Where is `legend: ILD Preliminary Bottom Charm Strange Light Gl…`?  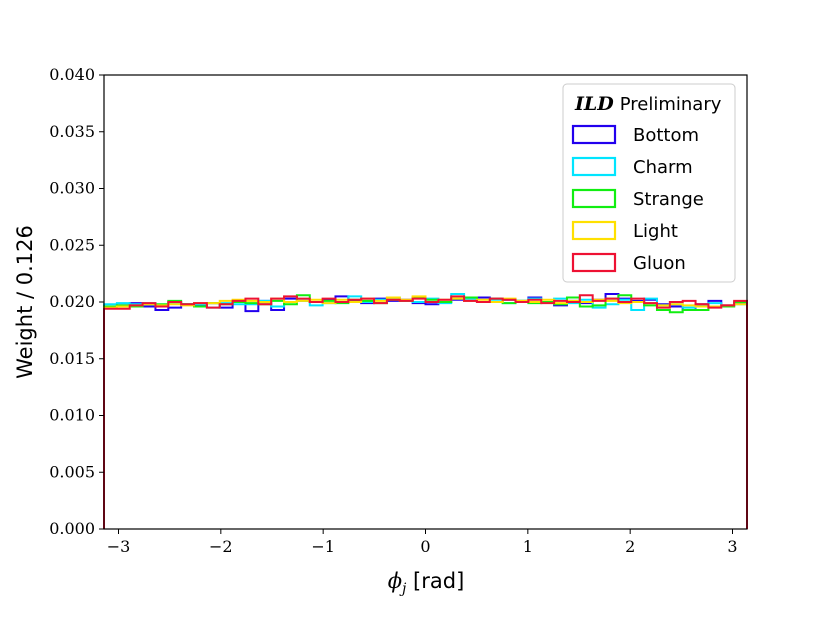 legend: ILD Preliminary Bottom Charm Strange Light Gl… is located at coordinates (649, 183).